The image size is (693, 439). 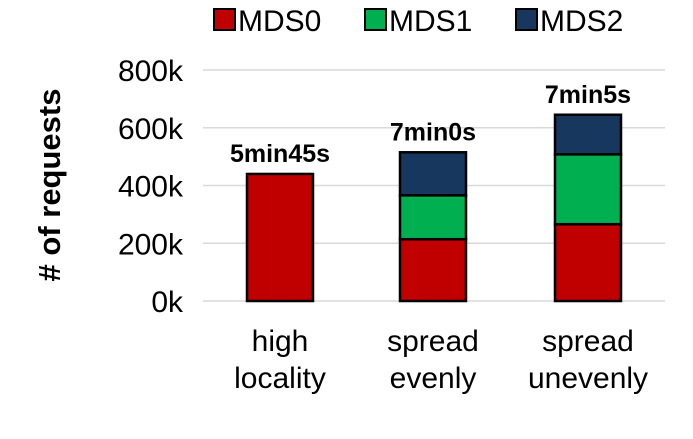 I want to click on data-label: 7min5s, so click(x=588, y=95).